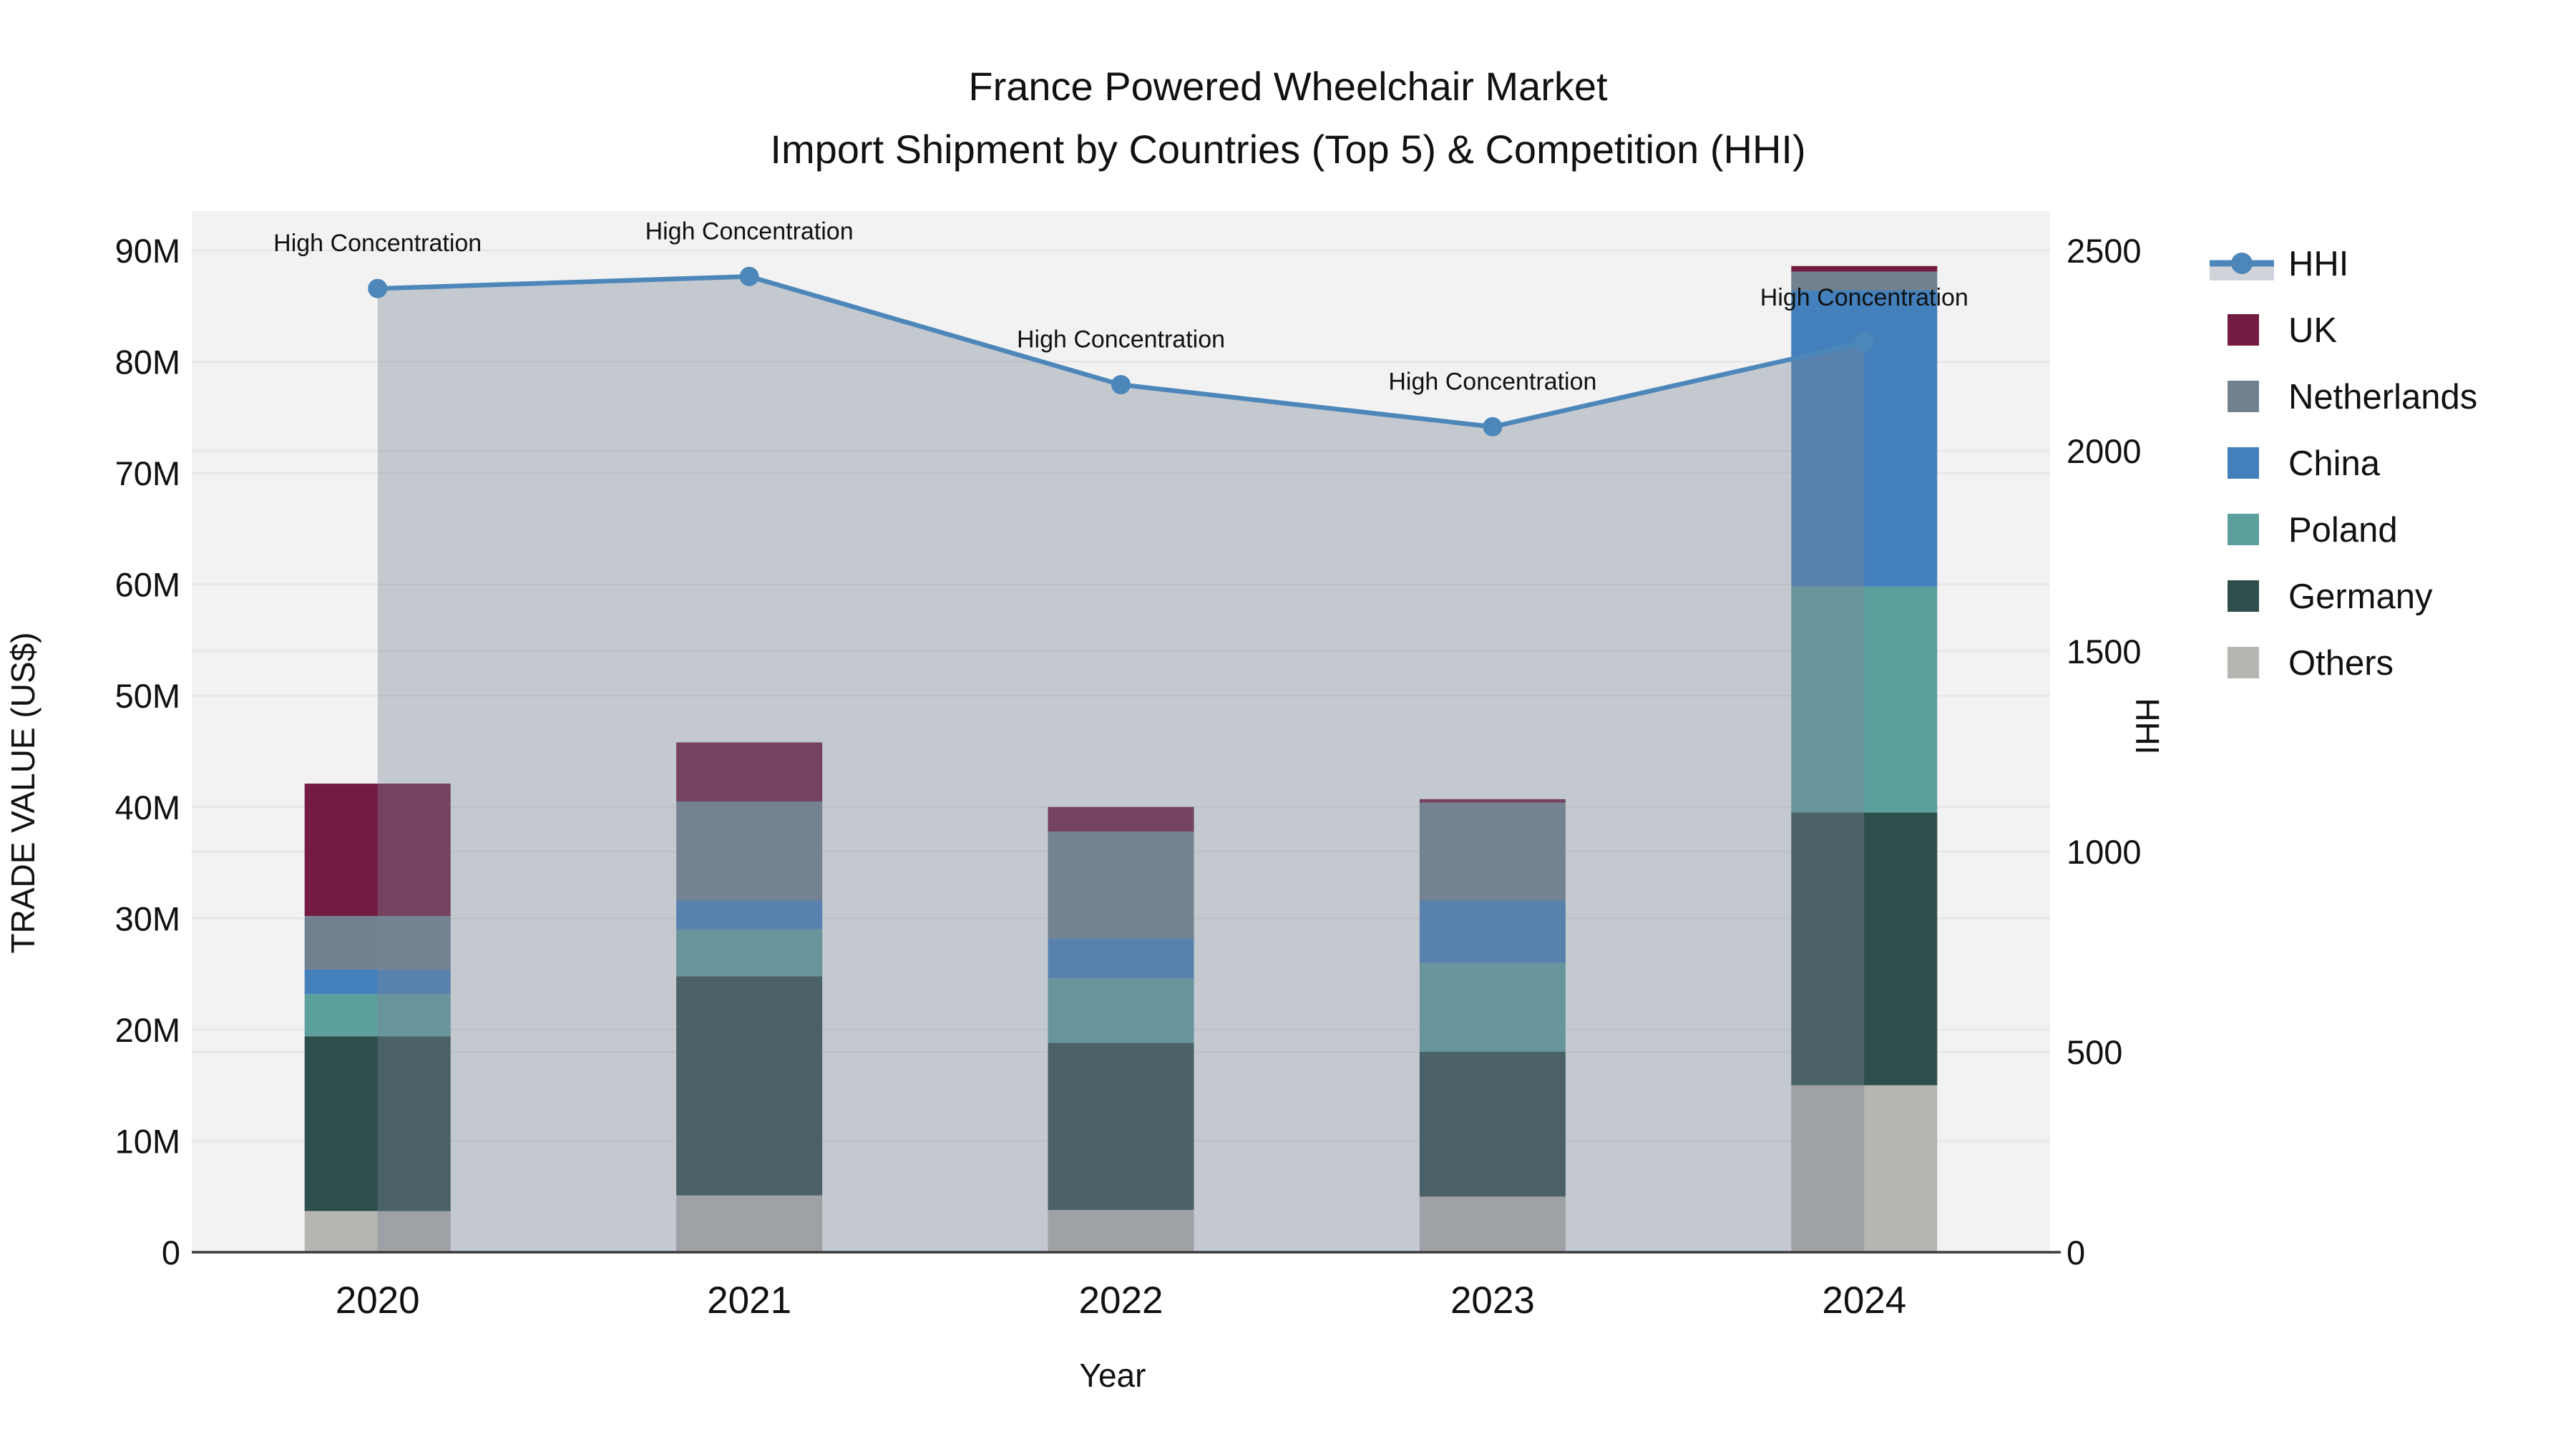 The image size is (2576, 1449). What do you see at coordinates (147, 696) in the screenshot?
I see `y-tick-left-50m: 50M` at bounding box center [147, 696].